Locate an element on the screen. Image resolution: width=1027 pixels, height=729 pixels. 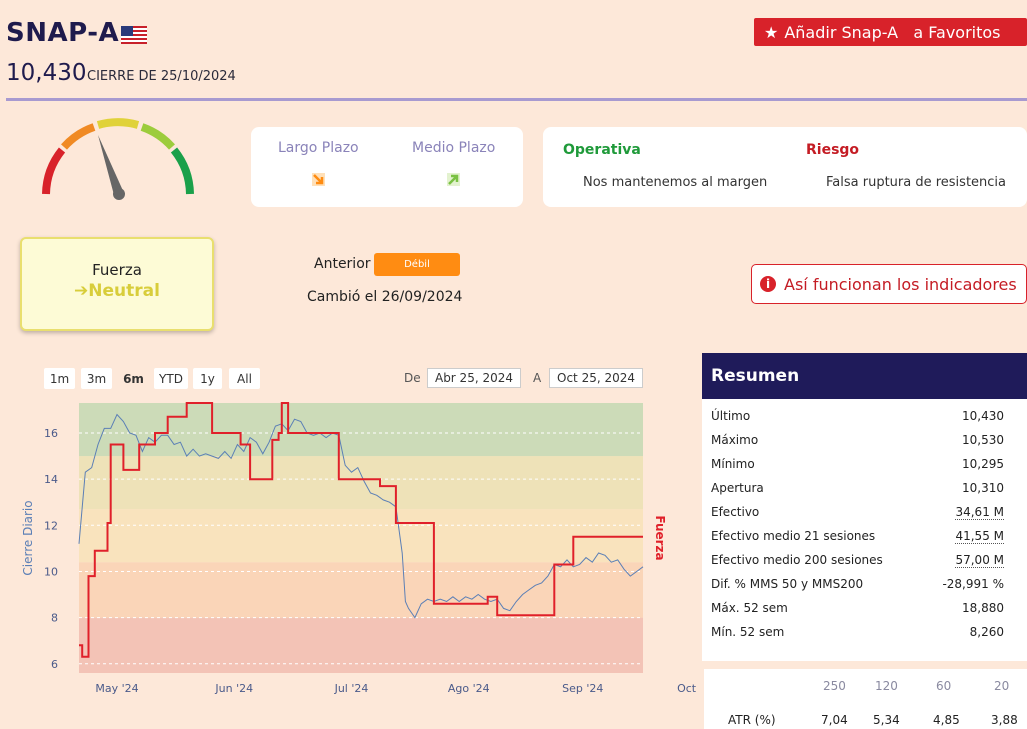
summary-row: Último 10,430 is located at coordinates (857, 419).